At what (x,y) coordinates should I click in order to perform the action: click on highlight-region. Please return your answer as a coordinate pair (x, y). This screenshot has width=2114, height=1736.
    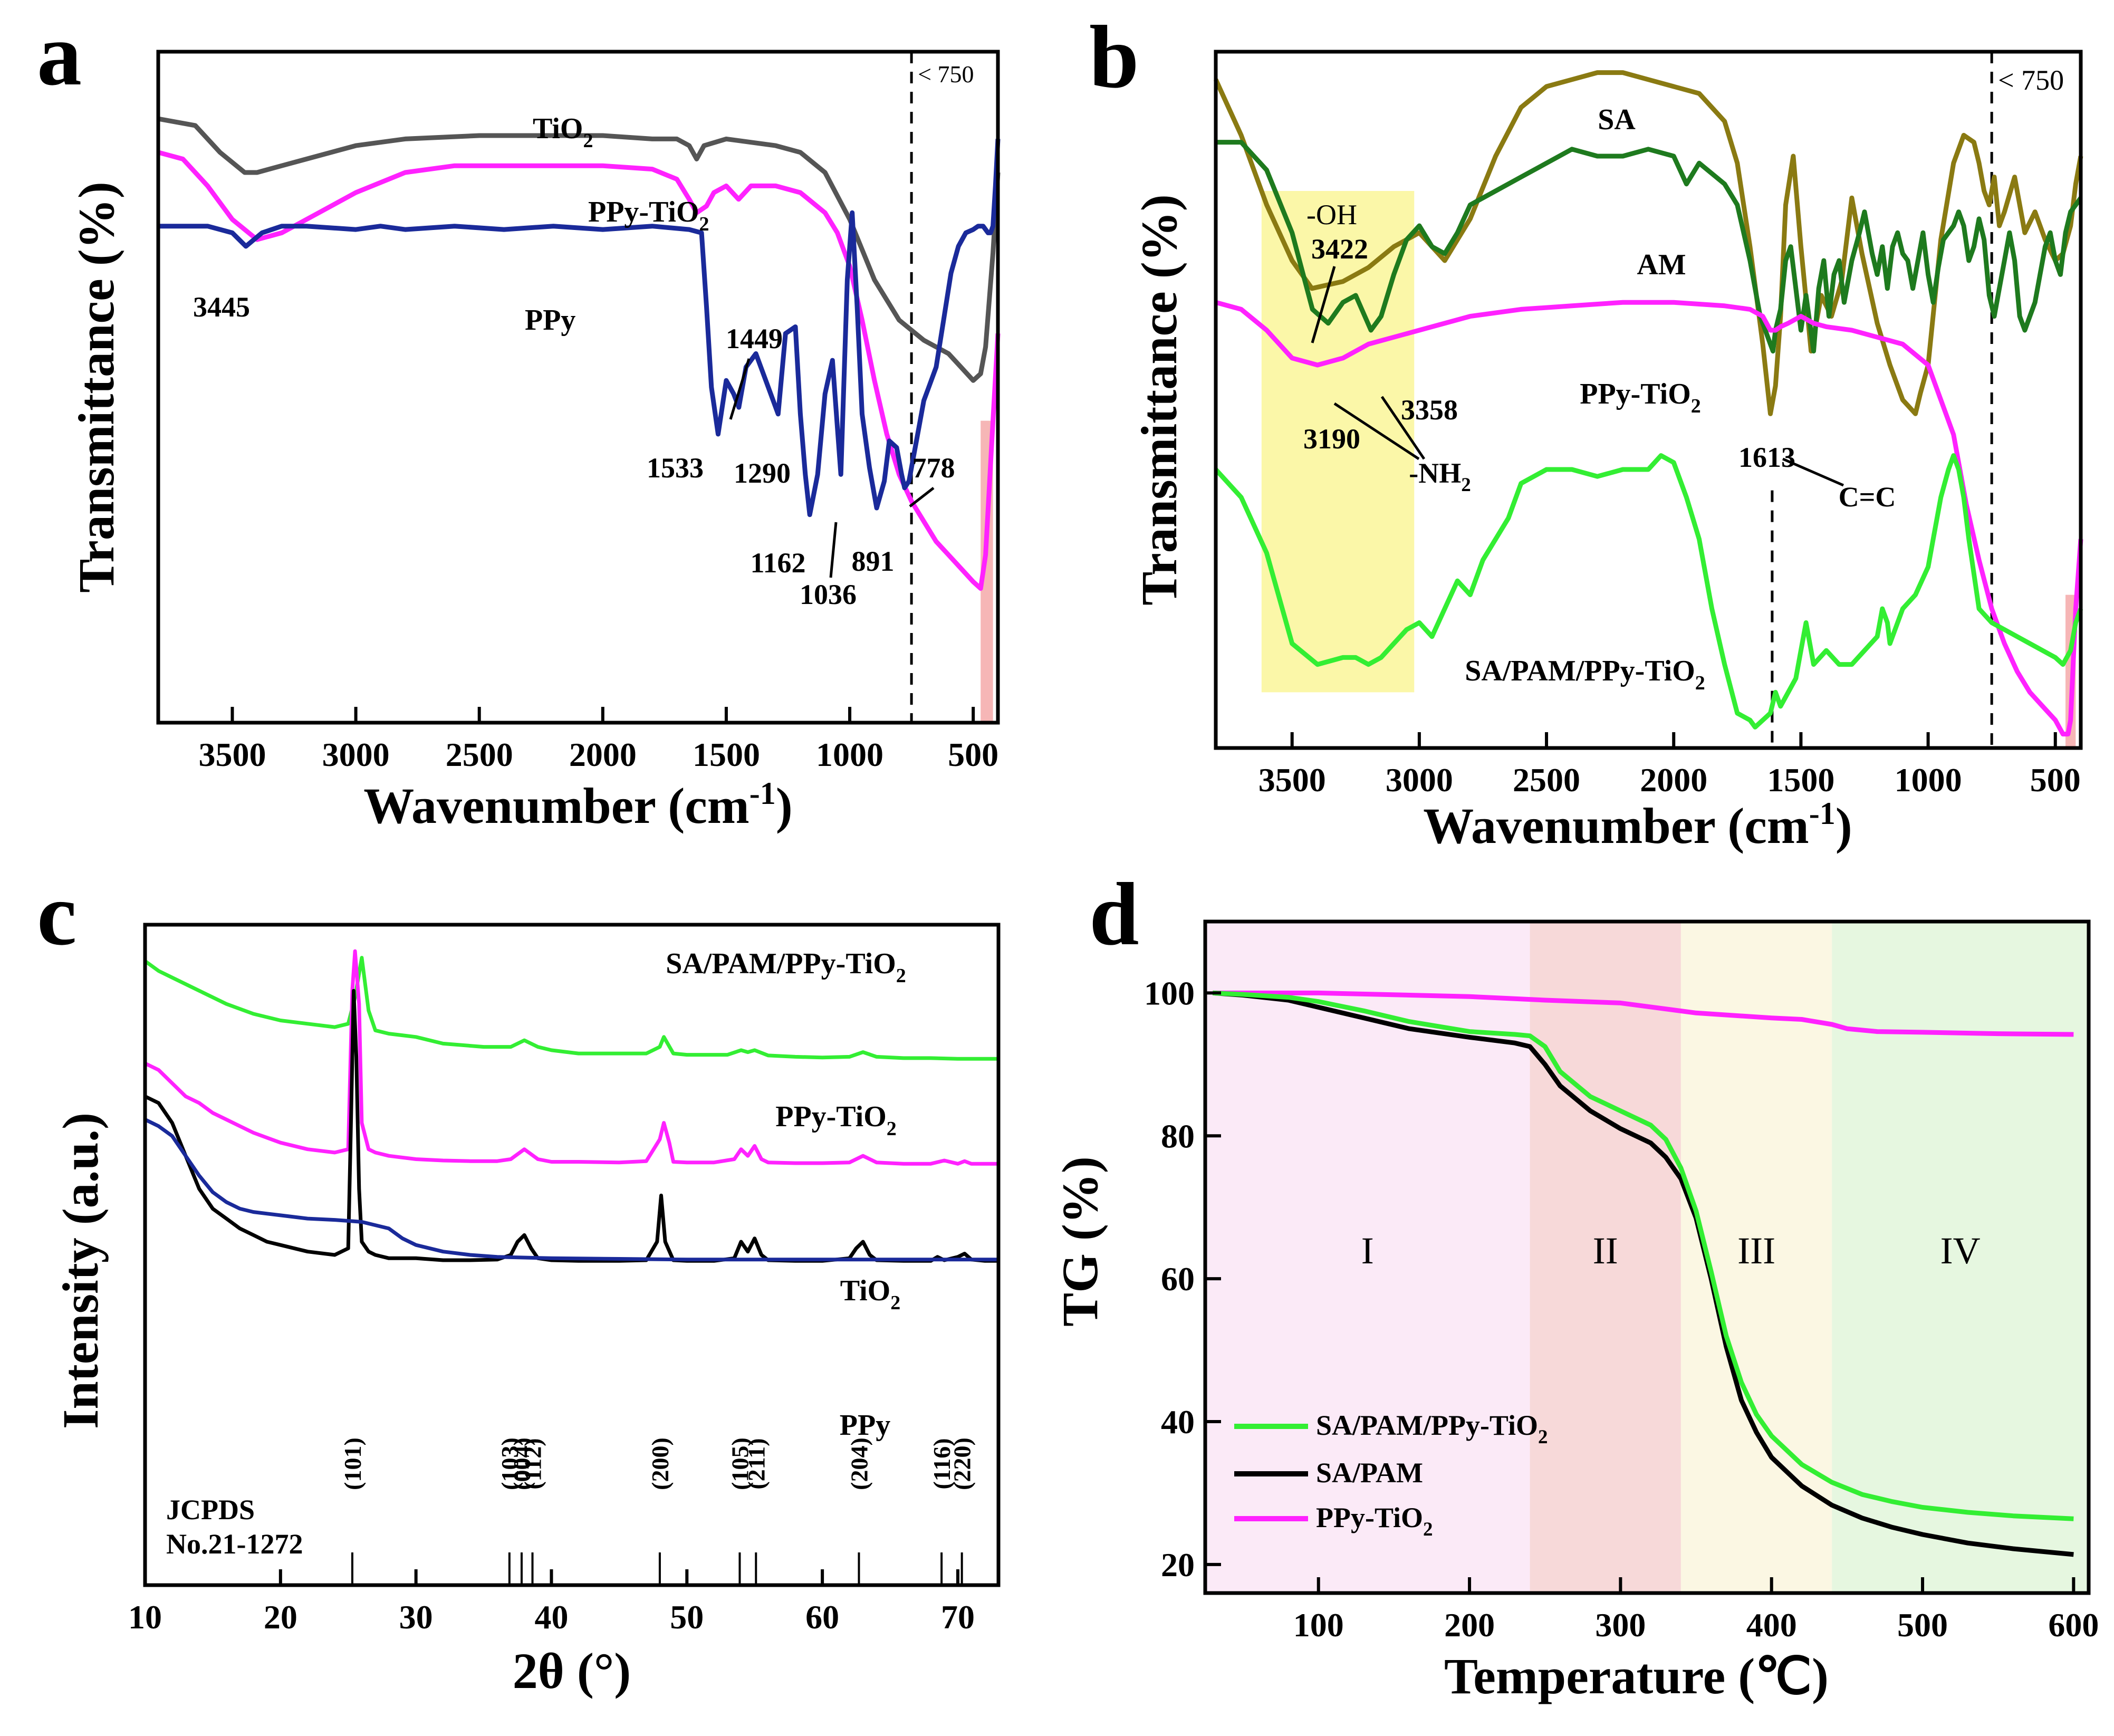
    Looking at the image, I should click on (1338, 442).